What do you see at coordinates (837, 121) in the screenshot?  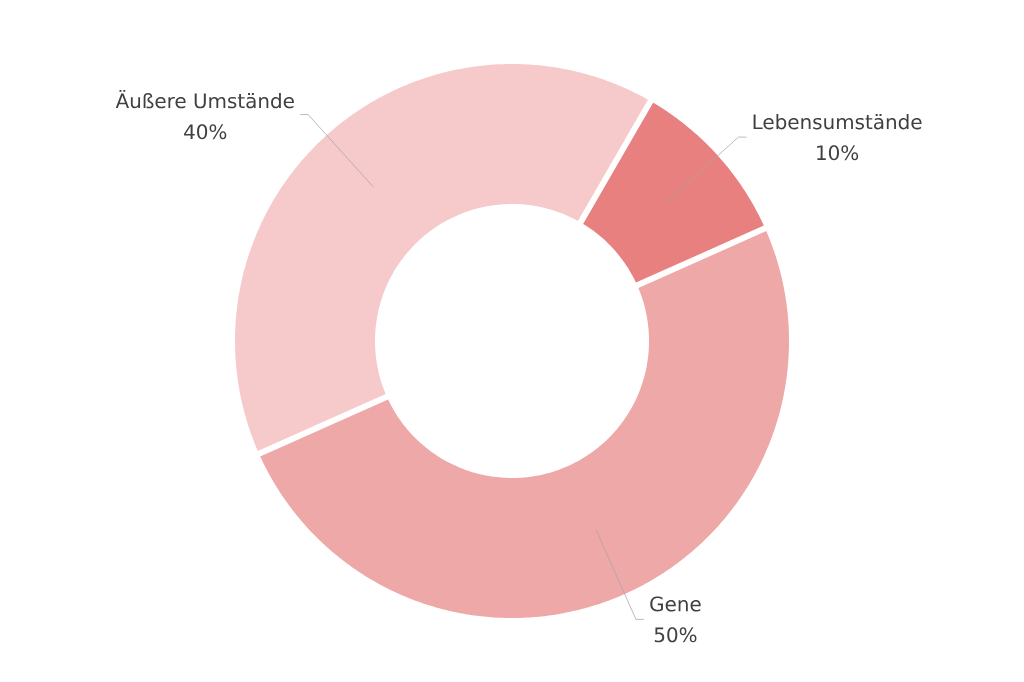 I see `slice-label: Lebensumstände` at bounding box center [837, 121].